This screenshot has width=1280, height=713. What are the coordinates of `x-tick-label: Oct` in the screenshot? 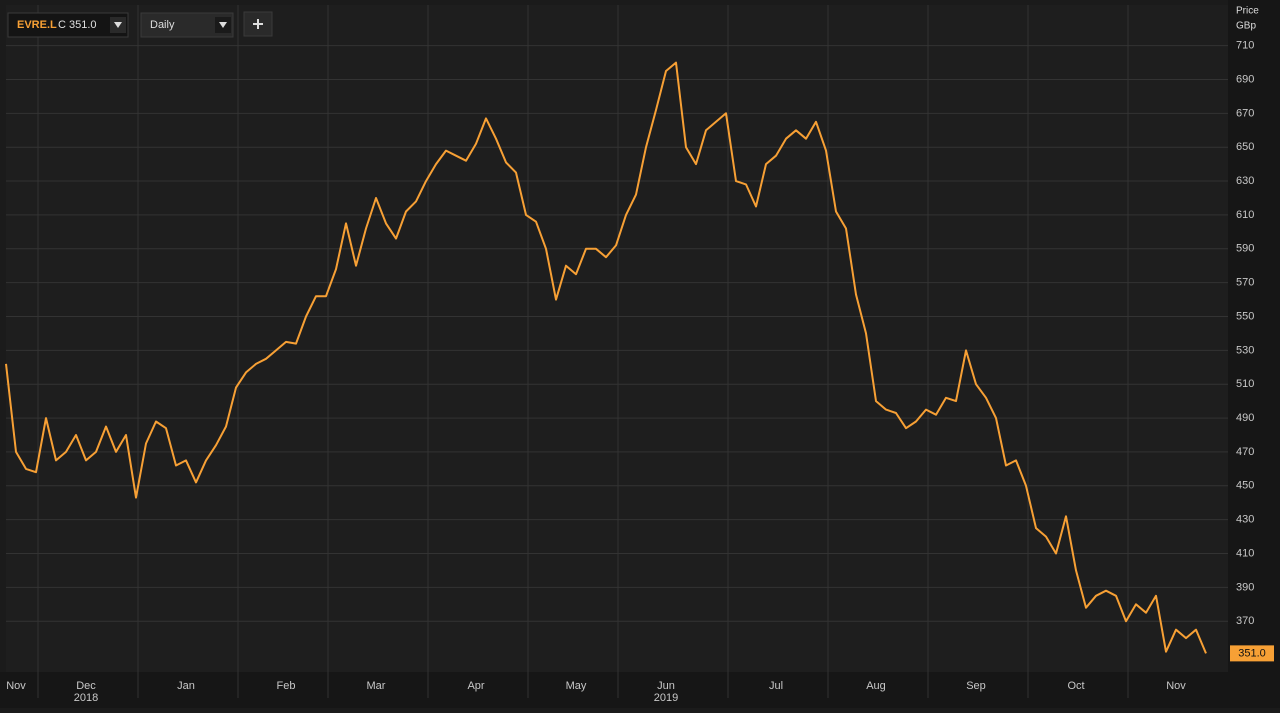 It's located at (1075, 686).